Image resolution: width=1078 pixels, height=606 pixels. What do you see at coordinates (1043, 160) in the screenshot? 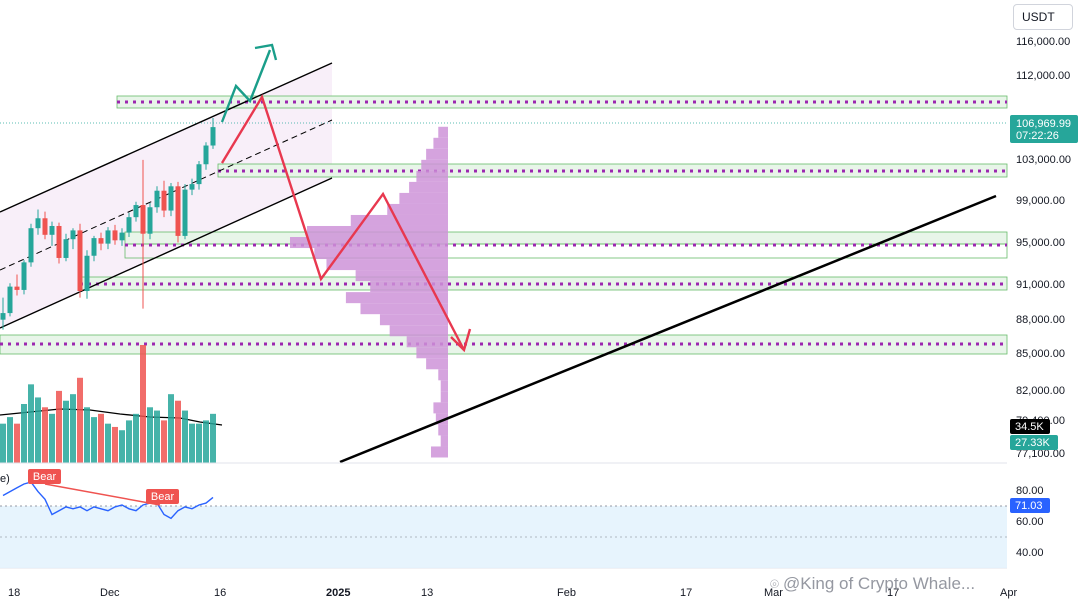
I see `price-tick-label: 103,000.00` at bounding box center [1043, 160].